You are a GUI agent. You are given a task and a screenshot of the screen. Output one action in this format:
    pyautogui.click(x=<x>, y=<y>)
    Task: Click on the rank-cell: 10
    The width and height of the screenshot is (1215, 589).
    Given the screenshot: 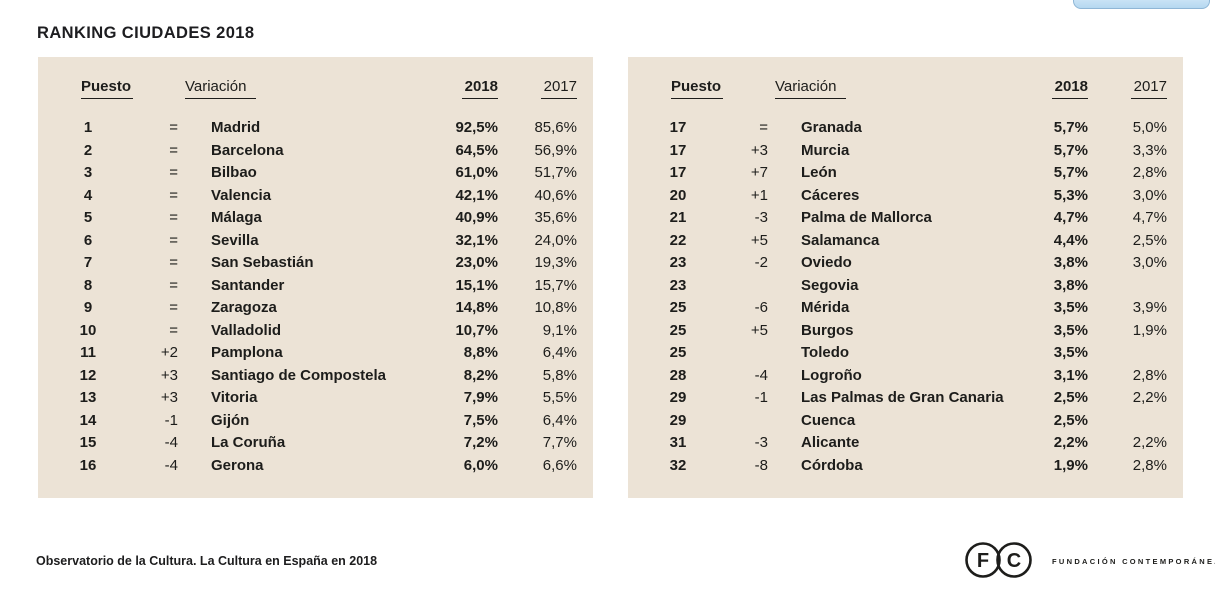 What is the action you would take?
    pyautogui.click(x=88, y=330)
    